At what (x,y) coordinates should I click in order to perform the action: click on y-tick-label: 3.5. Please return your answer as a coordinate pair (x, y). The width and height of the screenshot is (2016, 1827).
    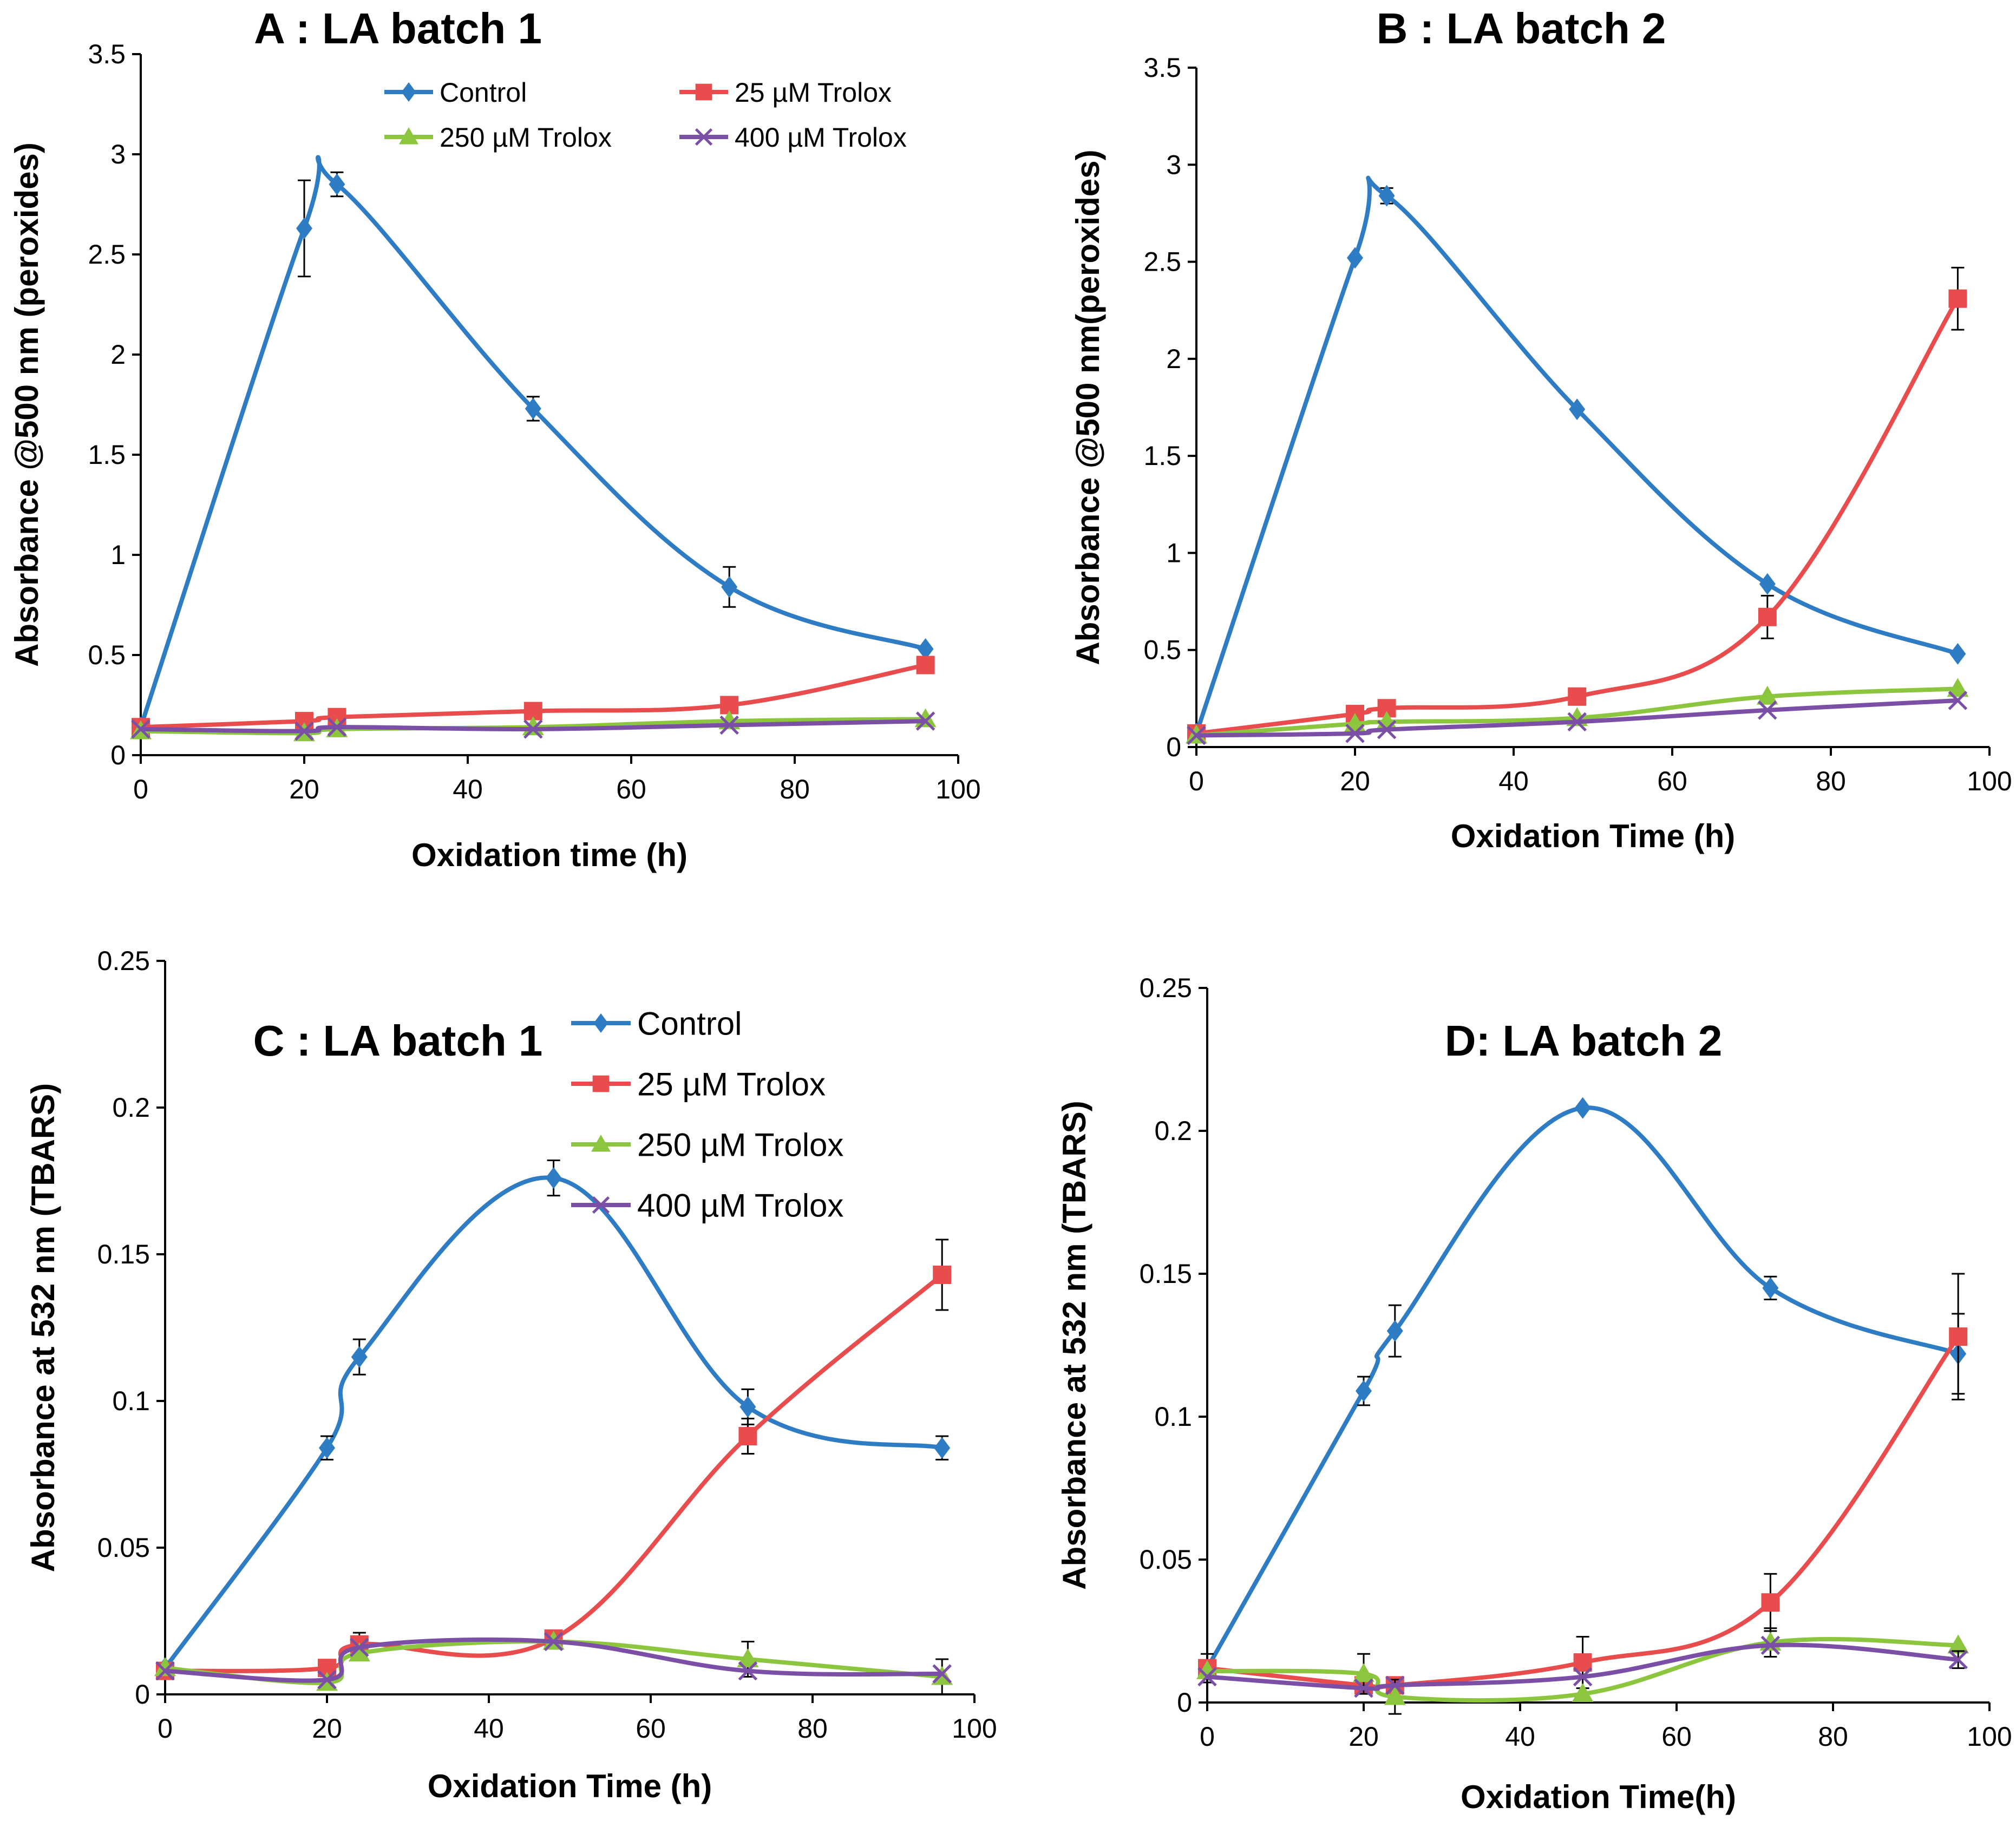
    Looking at the image, I should click on (107, 54).